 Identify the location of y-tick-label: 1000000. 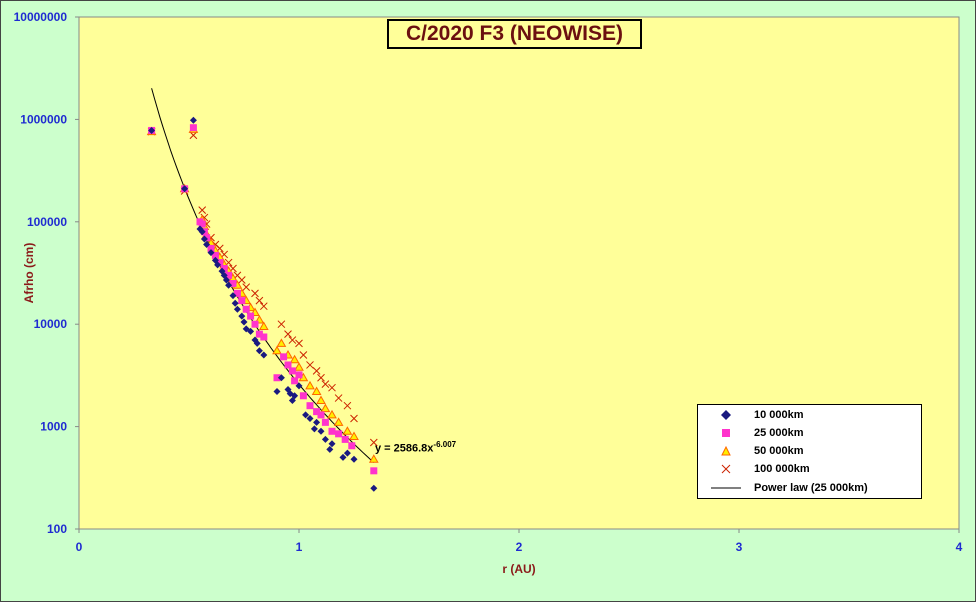
(43, 119).